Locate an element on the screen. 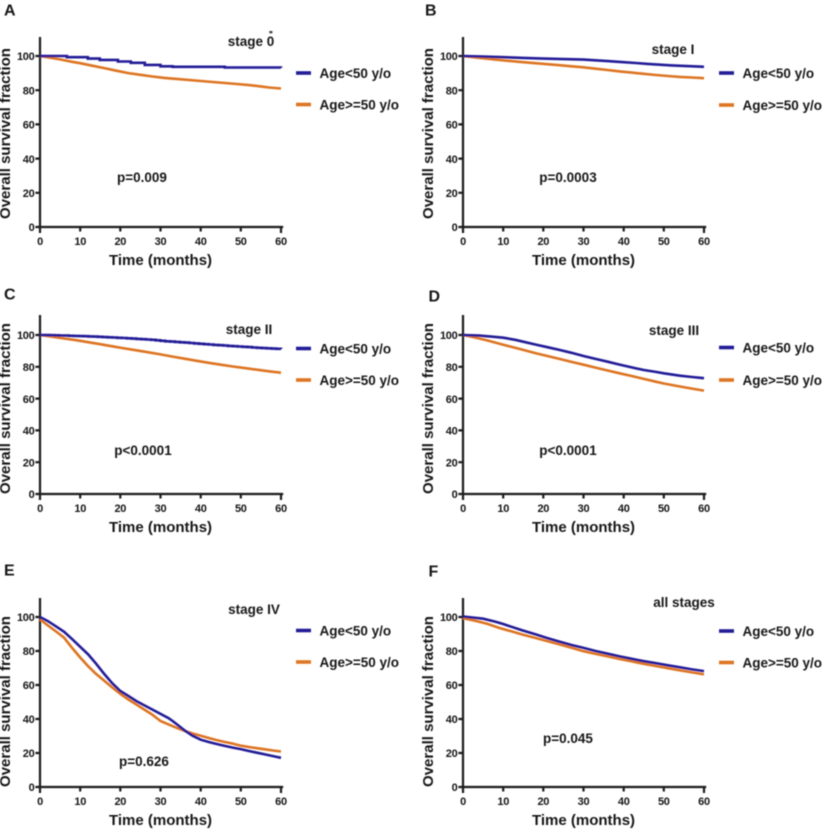 The height and width of the screenshot is (837, 832). svg-text: E is located at coordinates (9, 571).